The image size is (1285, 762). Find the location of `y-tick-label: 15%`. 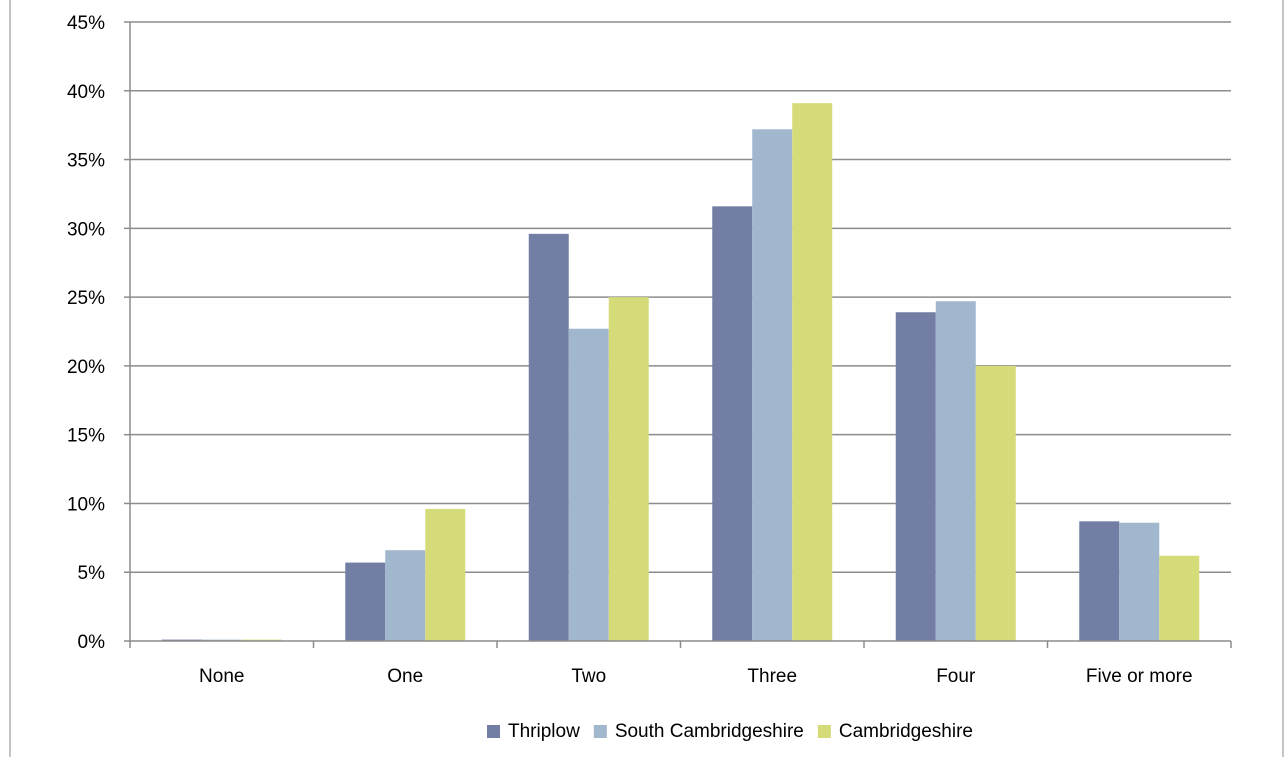

y-tick-label: 15% is located at coordinates (86, 436).